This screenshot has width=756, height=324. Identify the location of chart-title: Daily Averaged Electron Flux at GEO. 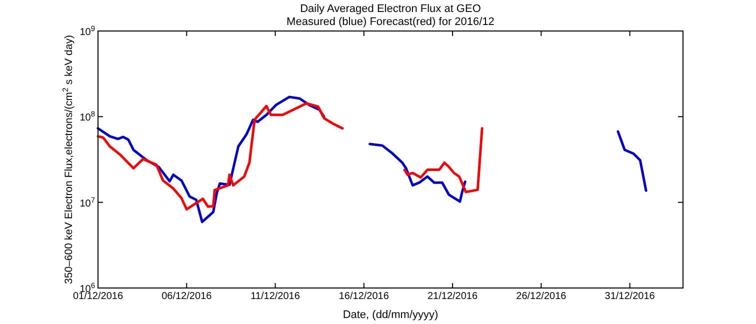
(391, 9).